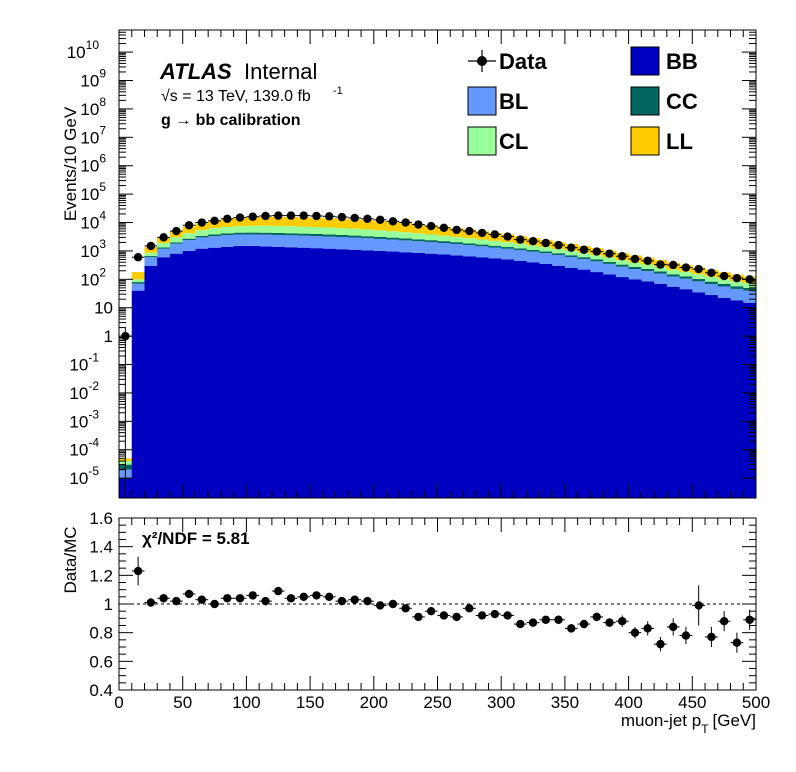 Image resolution: width=796 pixels, height=772 pixels. What do you see at coordinates (682, 101) in the screenshot?
I see `legend-label-cc: CC` at bounding box center [682, 101].